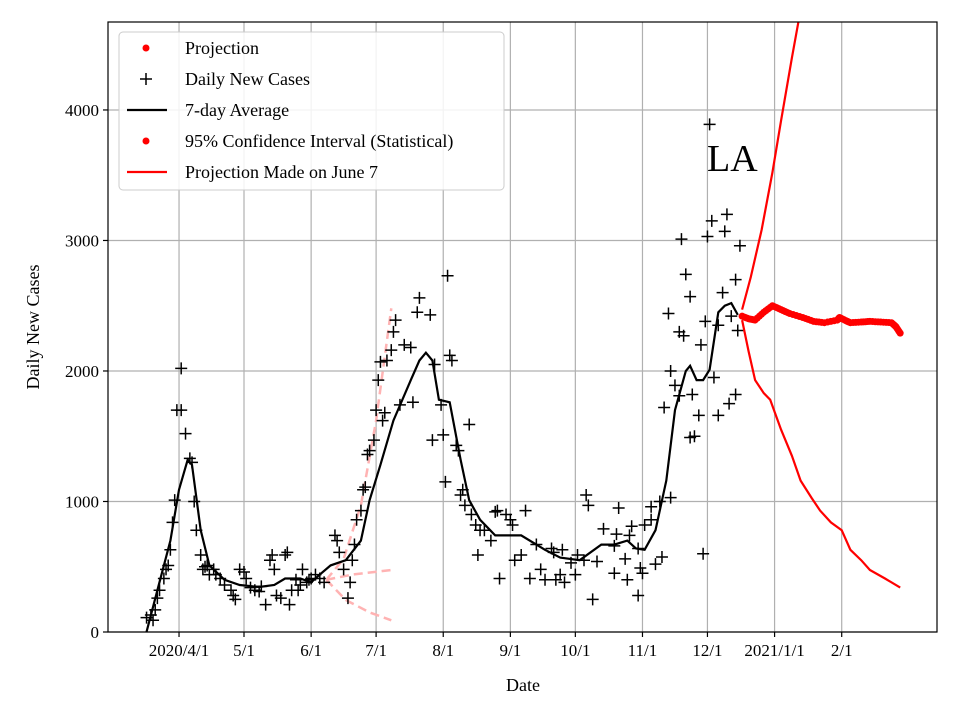 The height and width of the screenshot is (720, 960). What do you see at coordinates (770, 166) in the screenshot?
I see `ci-upper-line` at bounding box center [770, 166].